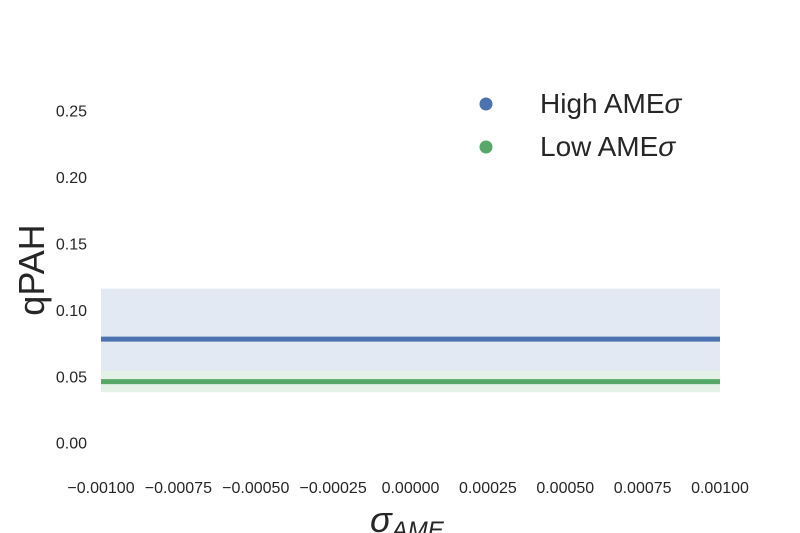 This screenshot has height=533, width=800. Describe the element at coordinates (333, 488) in the screenshot. I see `x-tick-label: −0.00025` at that location.